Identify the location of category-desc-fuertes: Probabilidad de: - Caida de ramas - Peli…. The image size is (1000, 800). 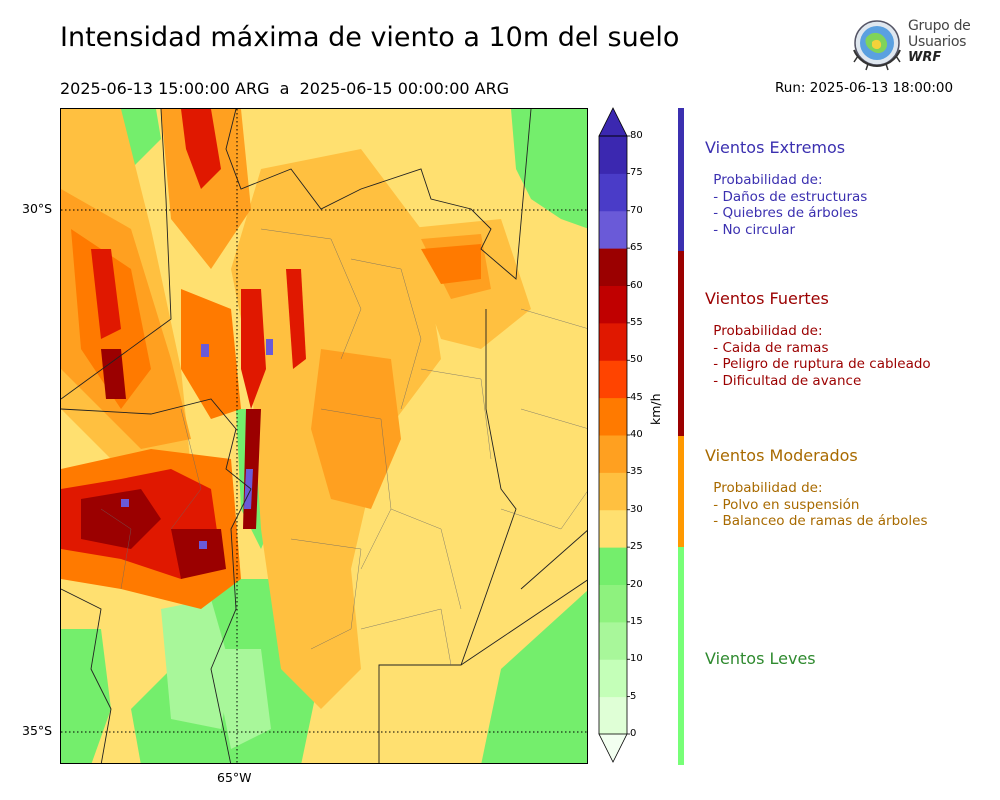
(822, 356).